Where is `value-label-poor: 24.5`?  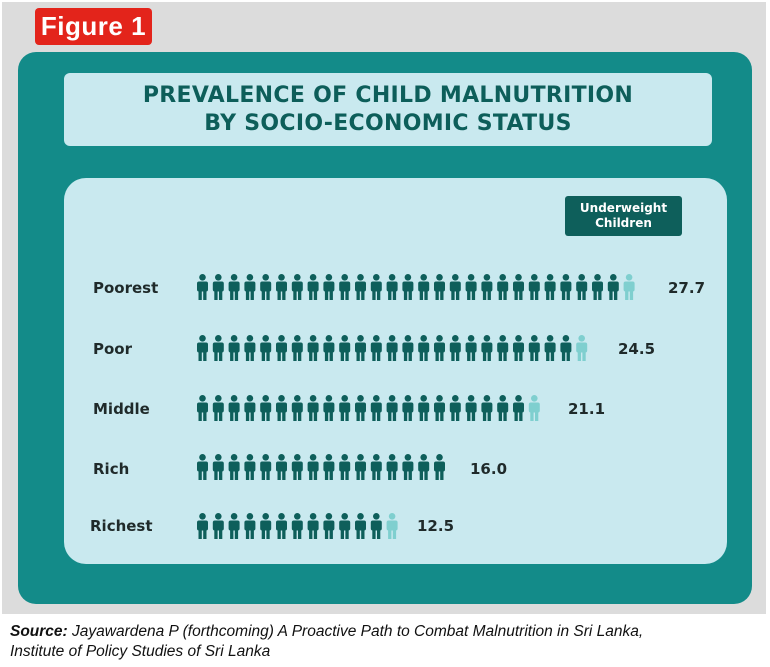
value-label-poor: 24.5 is located at coordinates (637, 349).